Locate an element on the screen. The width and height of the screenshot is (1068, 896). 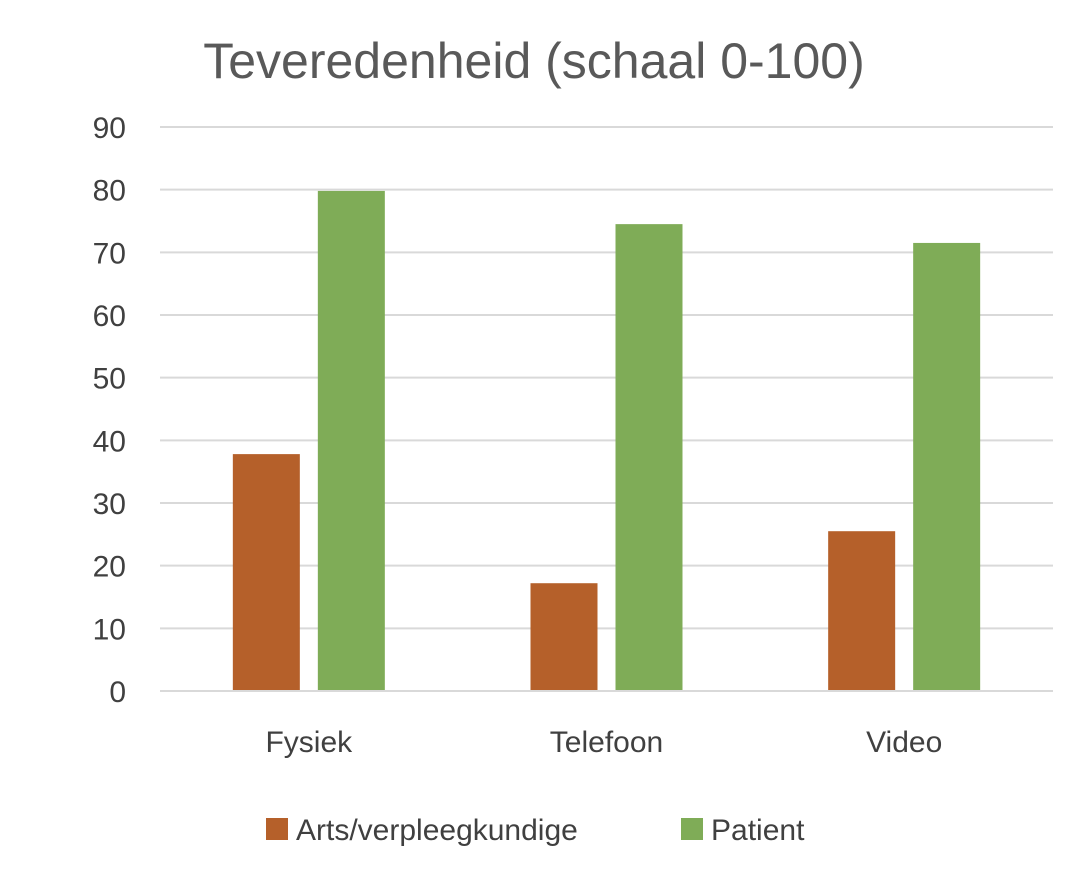
y-tick-label: 60 is located at coordinates (109, 316).